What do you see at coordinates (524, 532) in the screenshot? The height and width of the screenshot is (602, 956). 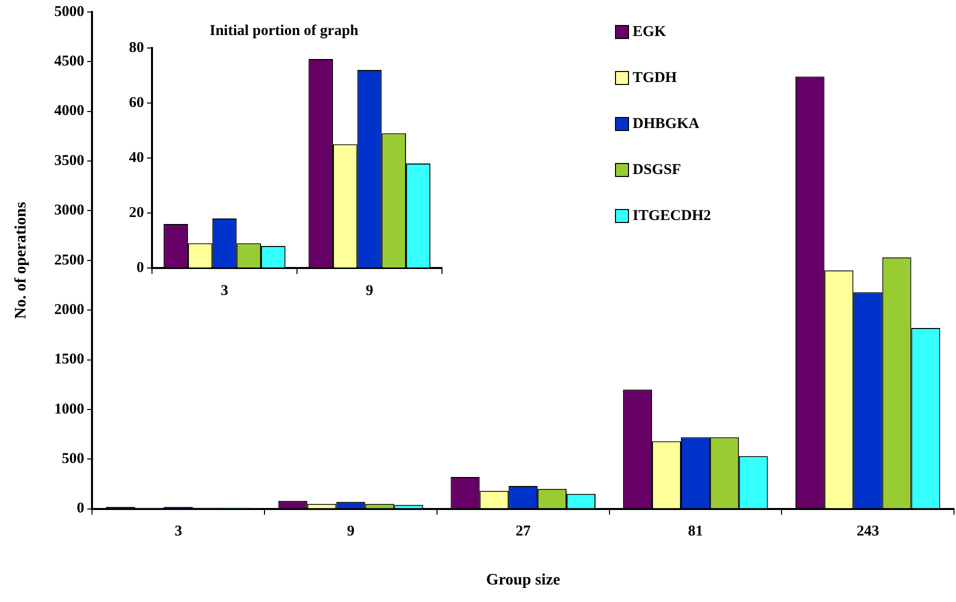 I see `x-tick-label: 27` at bounding box center [524, 532].